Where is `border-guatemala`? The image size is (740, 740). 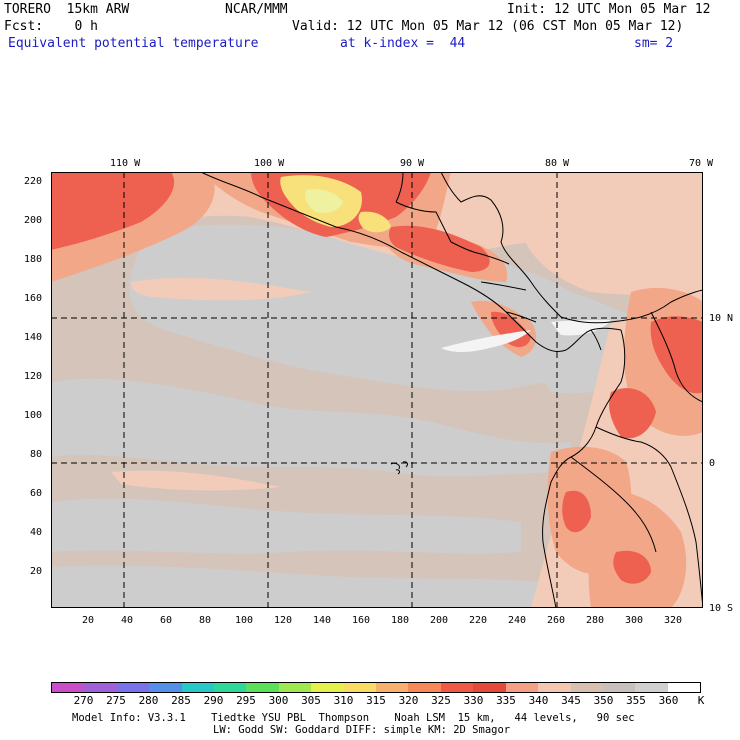 border-guatemala is located at coordinates (423, 222).